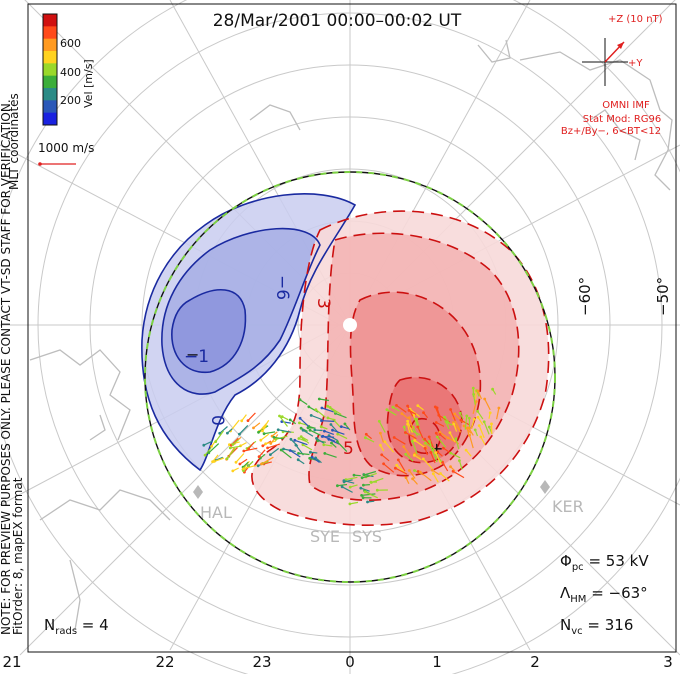  I want to click on vector-count: Nvc = 316, so click(596, 626).